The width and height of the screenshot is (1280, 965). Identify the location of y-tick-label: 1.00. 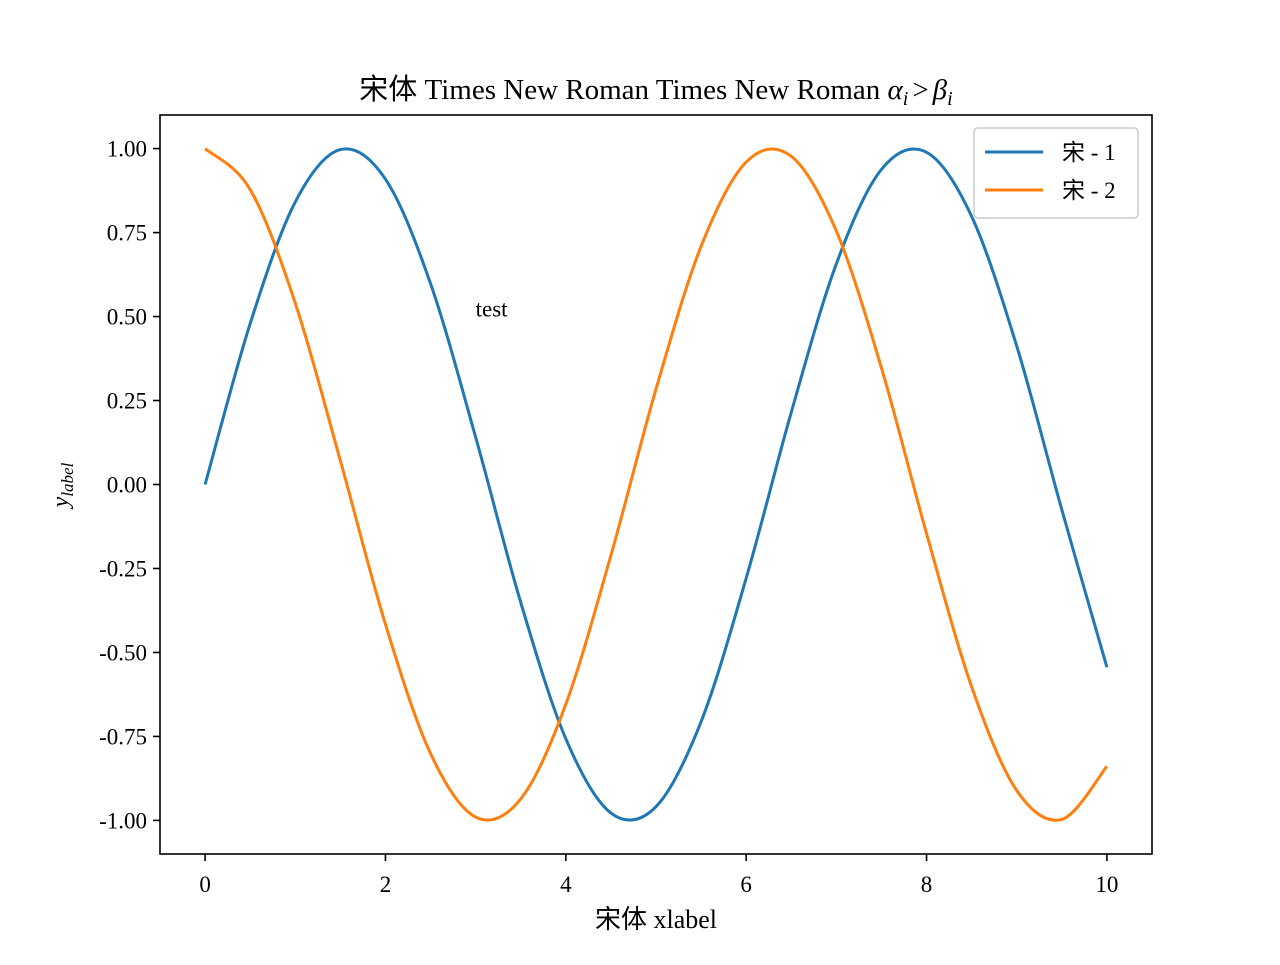
(127, 149).